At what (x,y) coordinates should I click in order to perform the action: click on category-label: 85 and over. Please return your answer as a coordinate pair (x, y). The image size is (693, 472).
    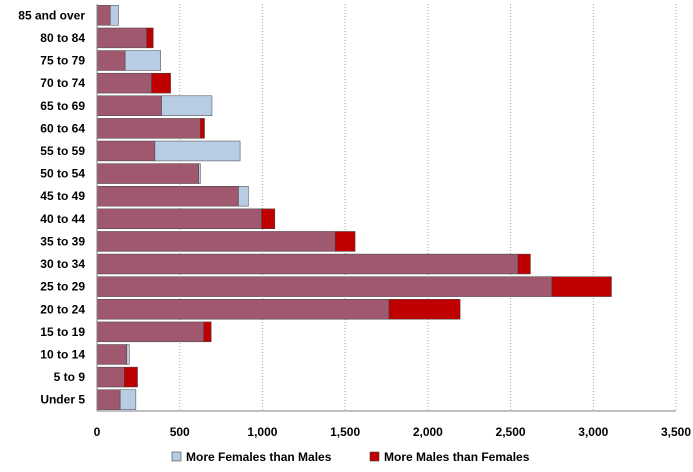
    Looking at the image, I should click on (51, 15).